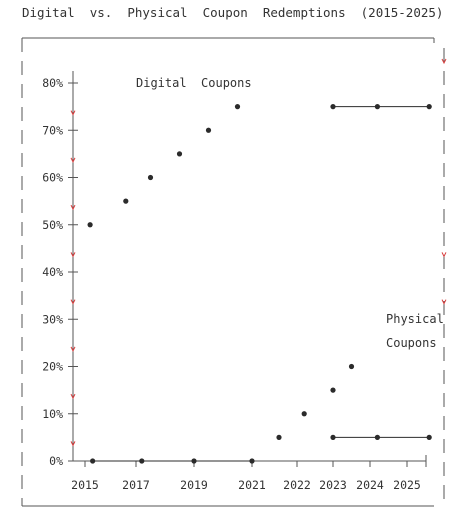  Describe the element at coordinates (370, 485) in the screenshot. I see `x-tick-label: 2024` at that location.